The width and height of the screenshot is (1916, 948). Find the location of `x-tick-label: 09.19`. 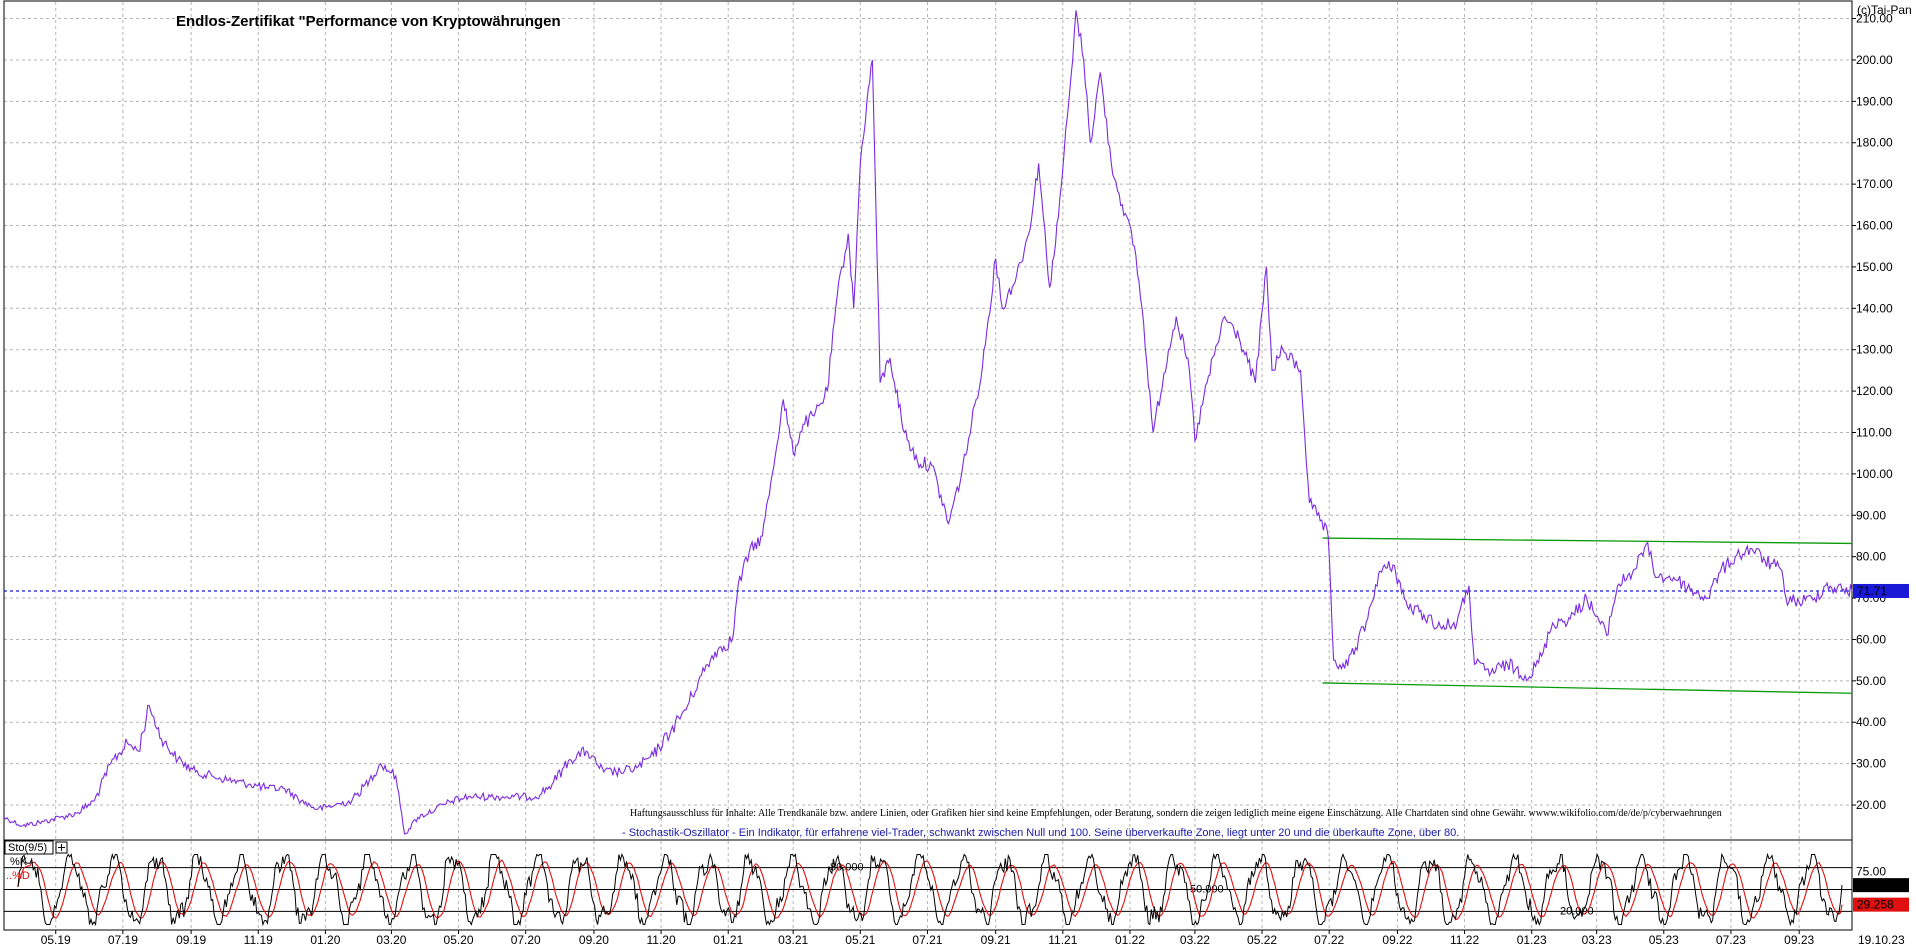

x-tick-label: 09.19 is located at coordinates (191, 940).